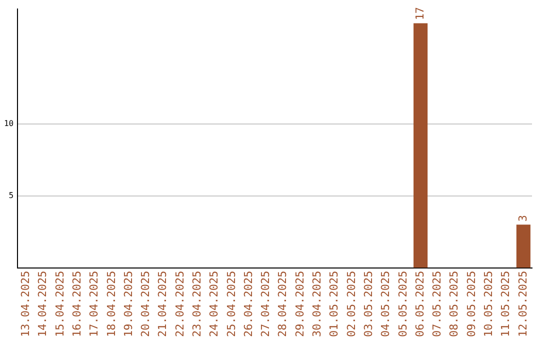 Image resolution: width=540 pixels, height=340 pixels. Describe the element at coordinates (351, 304) in the screenshot. I see `x-tick-label: 02.05.2025` at that location.